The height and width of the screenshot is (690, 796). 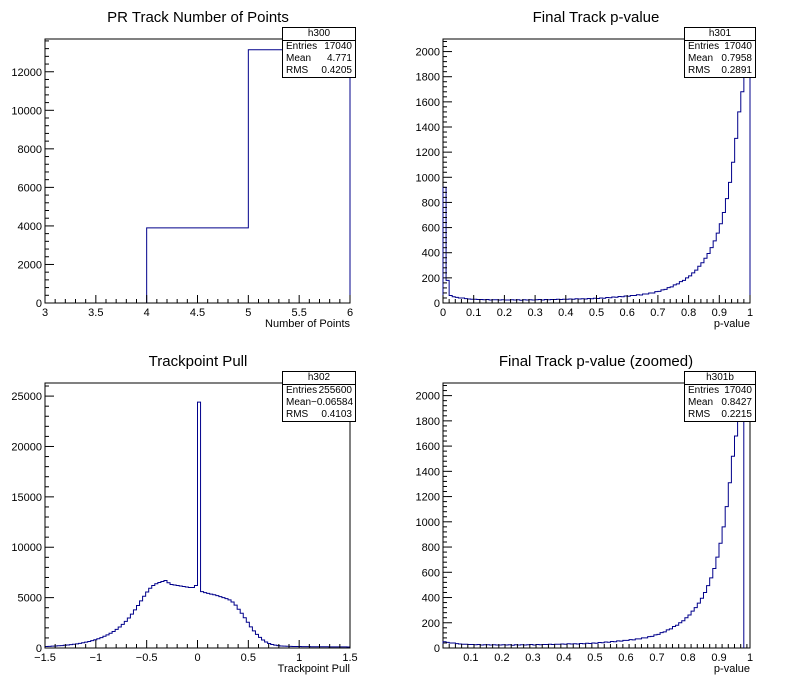 I want to click on stats-hist-name: h302, so click(x=319, y=378).